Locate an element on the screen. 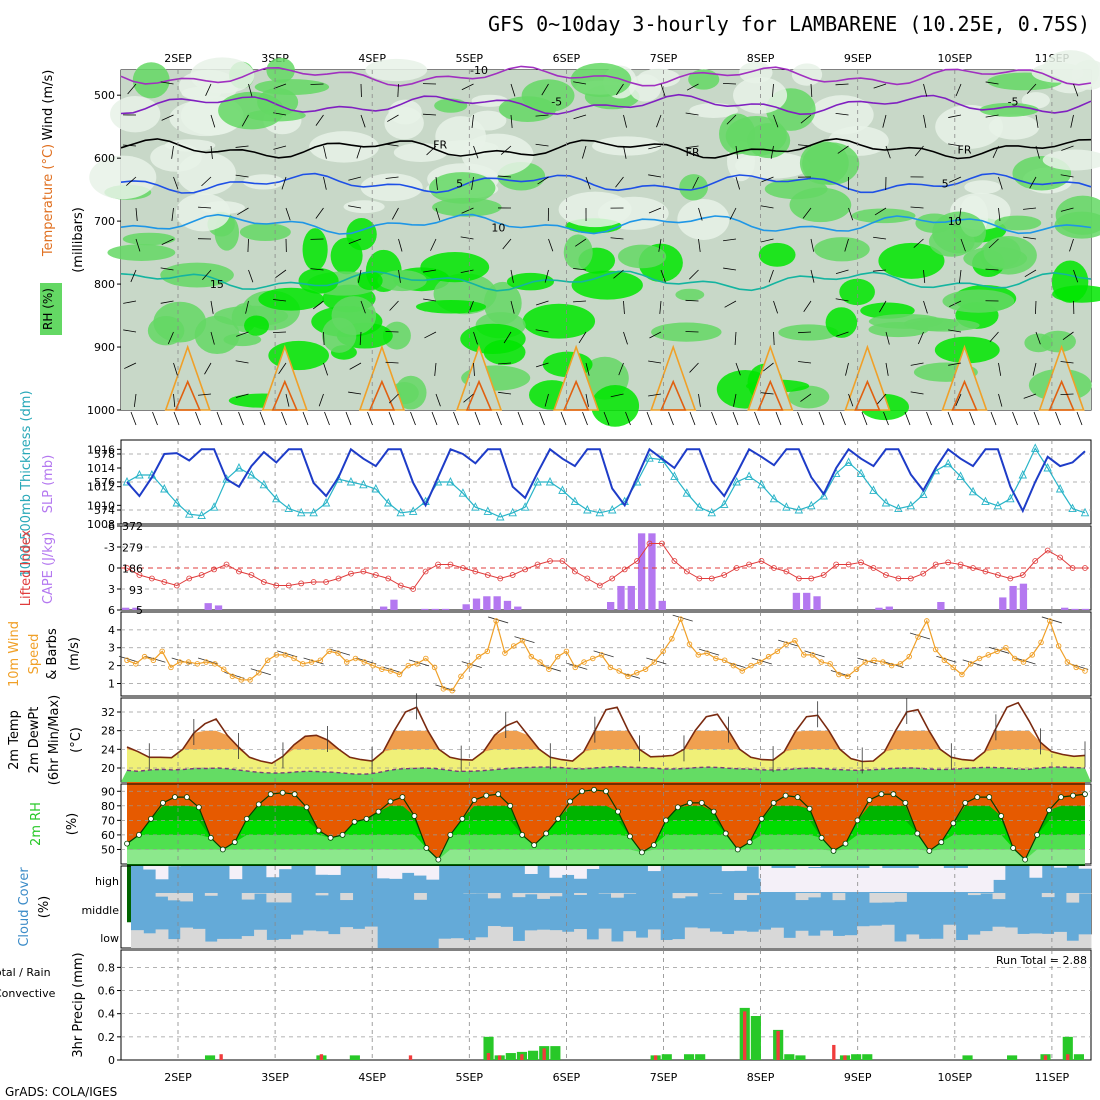 This screenshot has width=1100, height=1100. temp-ylabel-units: (°C) is located at coordinates (76, 740).